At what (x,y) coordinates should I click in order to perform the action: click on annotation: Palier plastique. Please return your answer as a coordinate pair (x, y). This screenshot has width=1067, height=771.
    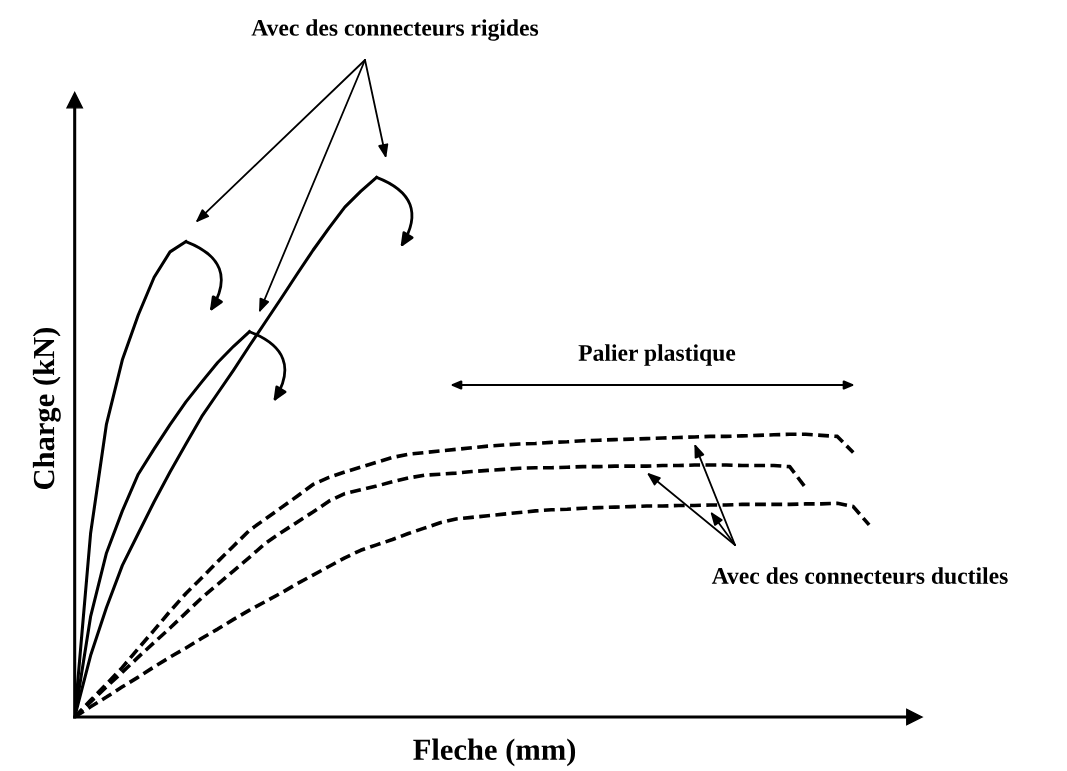
    Looking at the image, I should click on (657, 355).